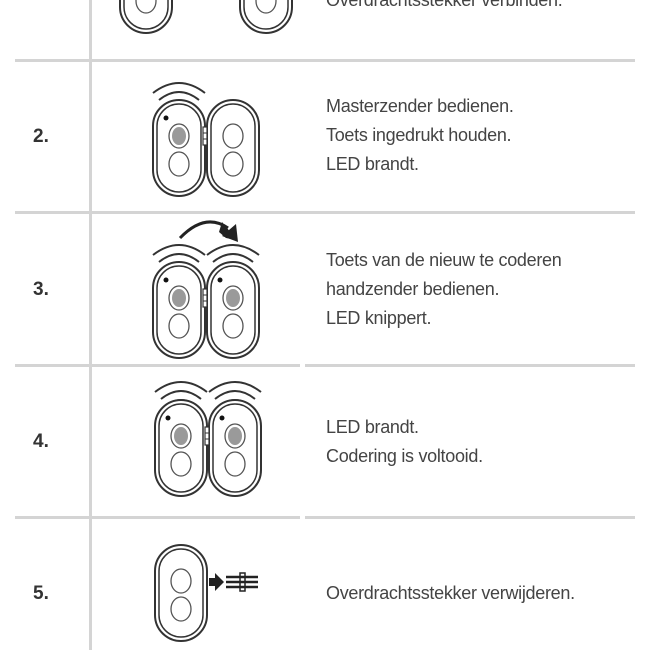  Describe the element at coordinates (379, 318) in the screenshot. I see `step-text-line: LED knippert.` at that location.